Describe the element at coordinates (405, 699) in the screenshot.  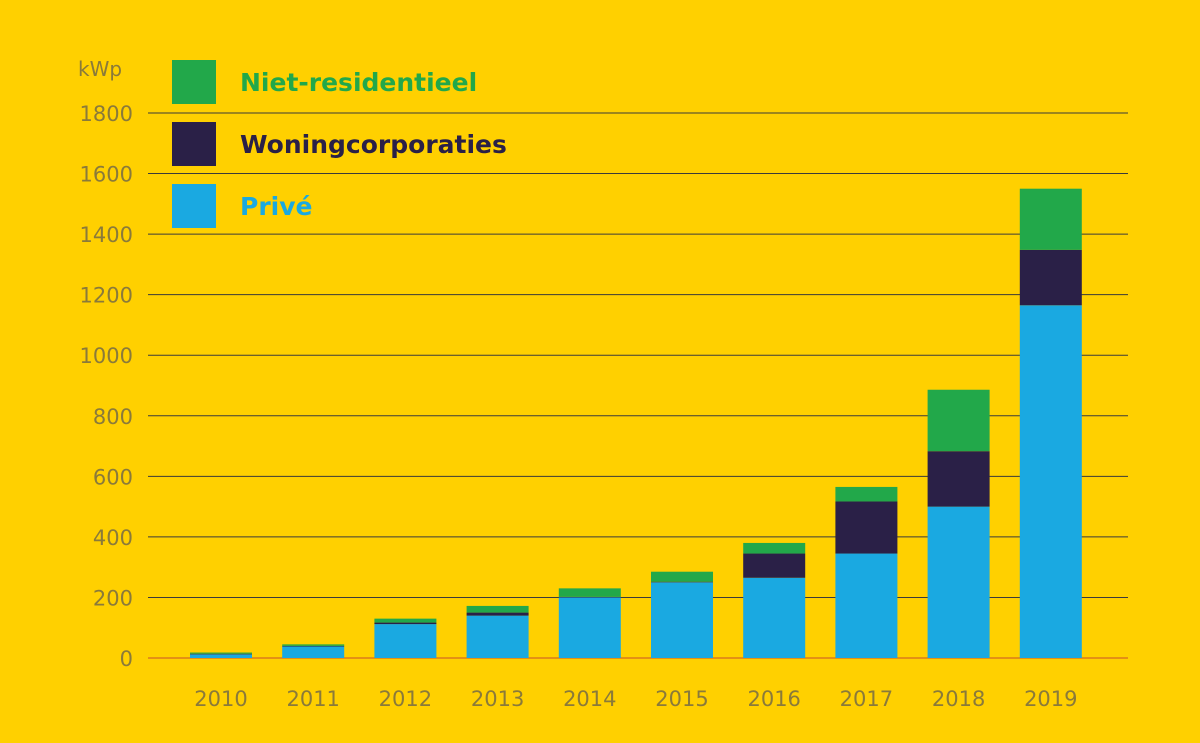
I see `x-tick-label: 2012` at that location.